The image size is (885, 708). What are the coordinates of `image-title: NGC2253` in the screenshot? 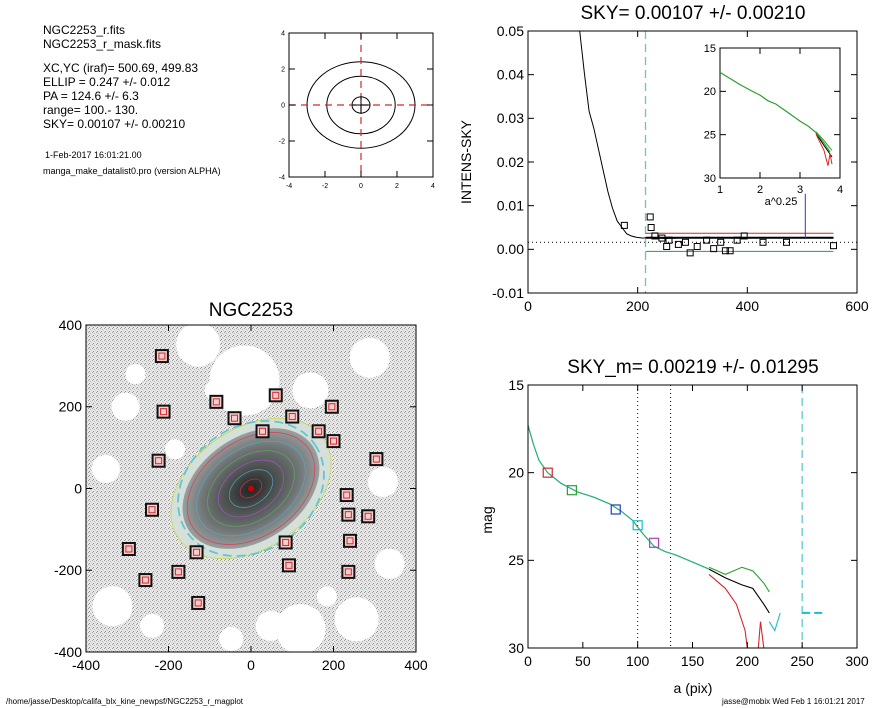 It's located at (251, 310).